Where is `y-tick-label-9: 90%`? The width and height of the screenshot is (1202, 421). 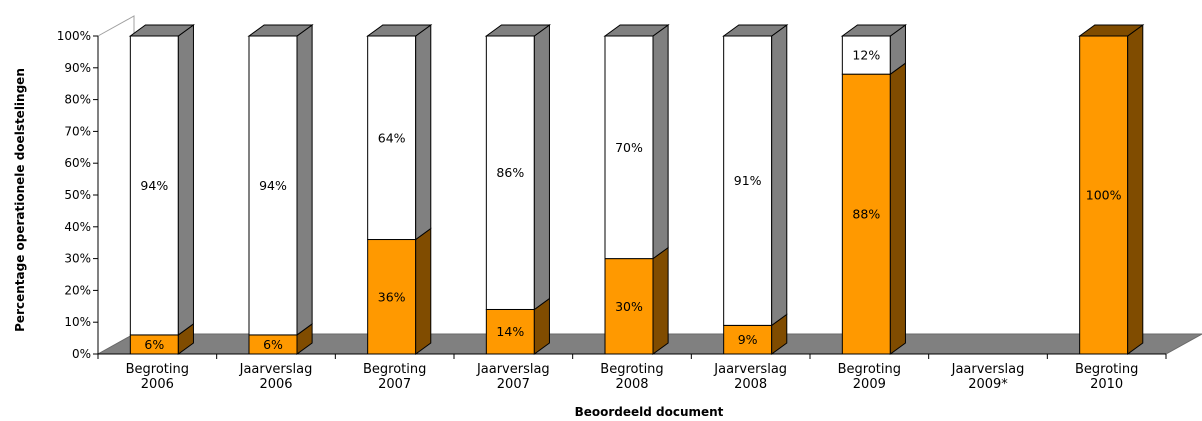
y-tick-label-9: 90% is located at coordinates (77, 68).